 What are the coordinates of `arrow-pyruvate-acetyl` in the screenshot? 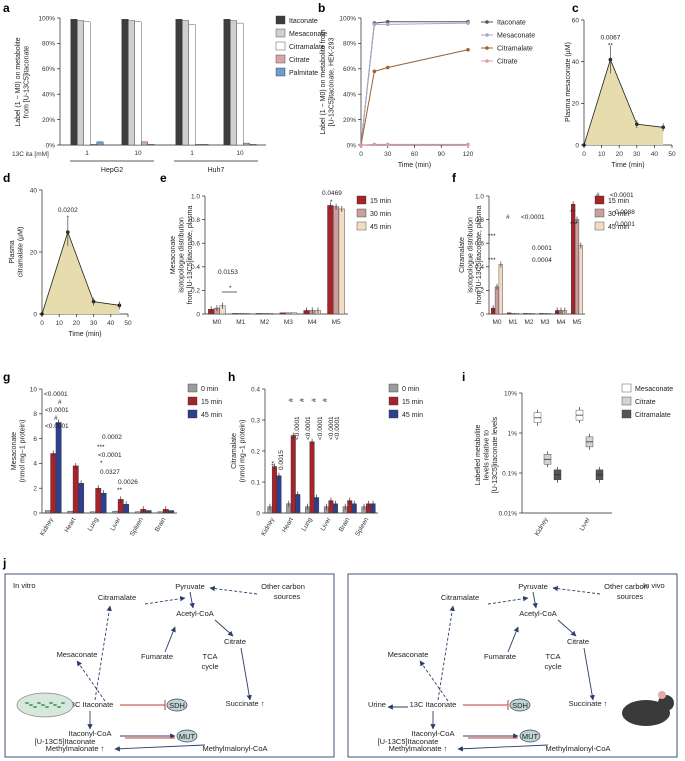 It's located at (192, 600).